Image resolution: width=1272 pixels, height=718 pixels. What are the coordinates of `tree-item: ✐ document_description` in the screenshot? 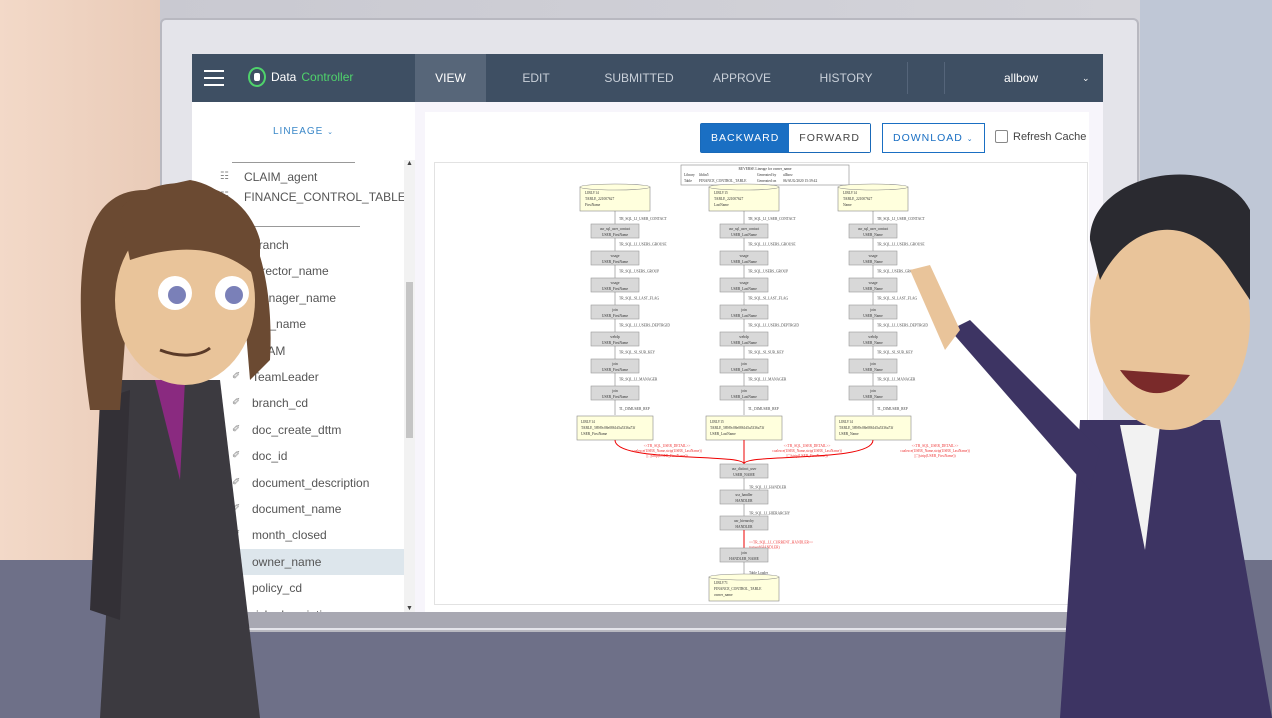 It's located at (298, 483).